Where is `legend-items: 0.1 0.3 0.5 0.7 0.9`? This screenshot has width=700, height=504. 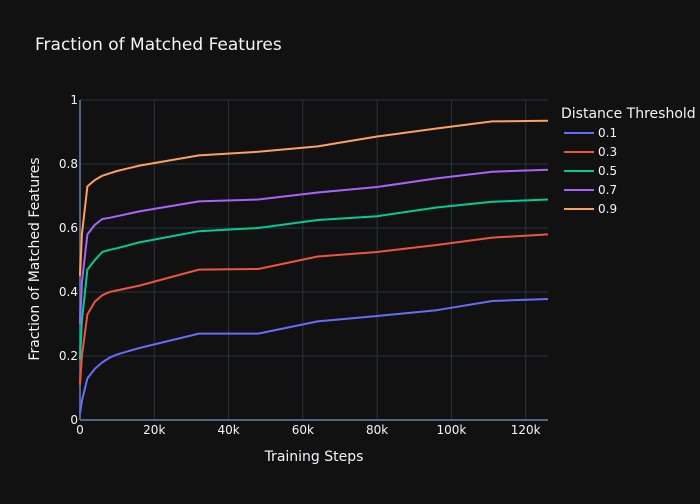 legend-items: 0.1 0.3 0.5 0.7 0.9 is located at coordinates (590, 171).